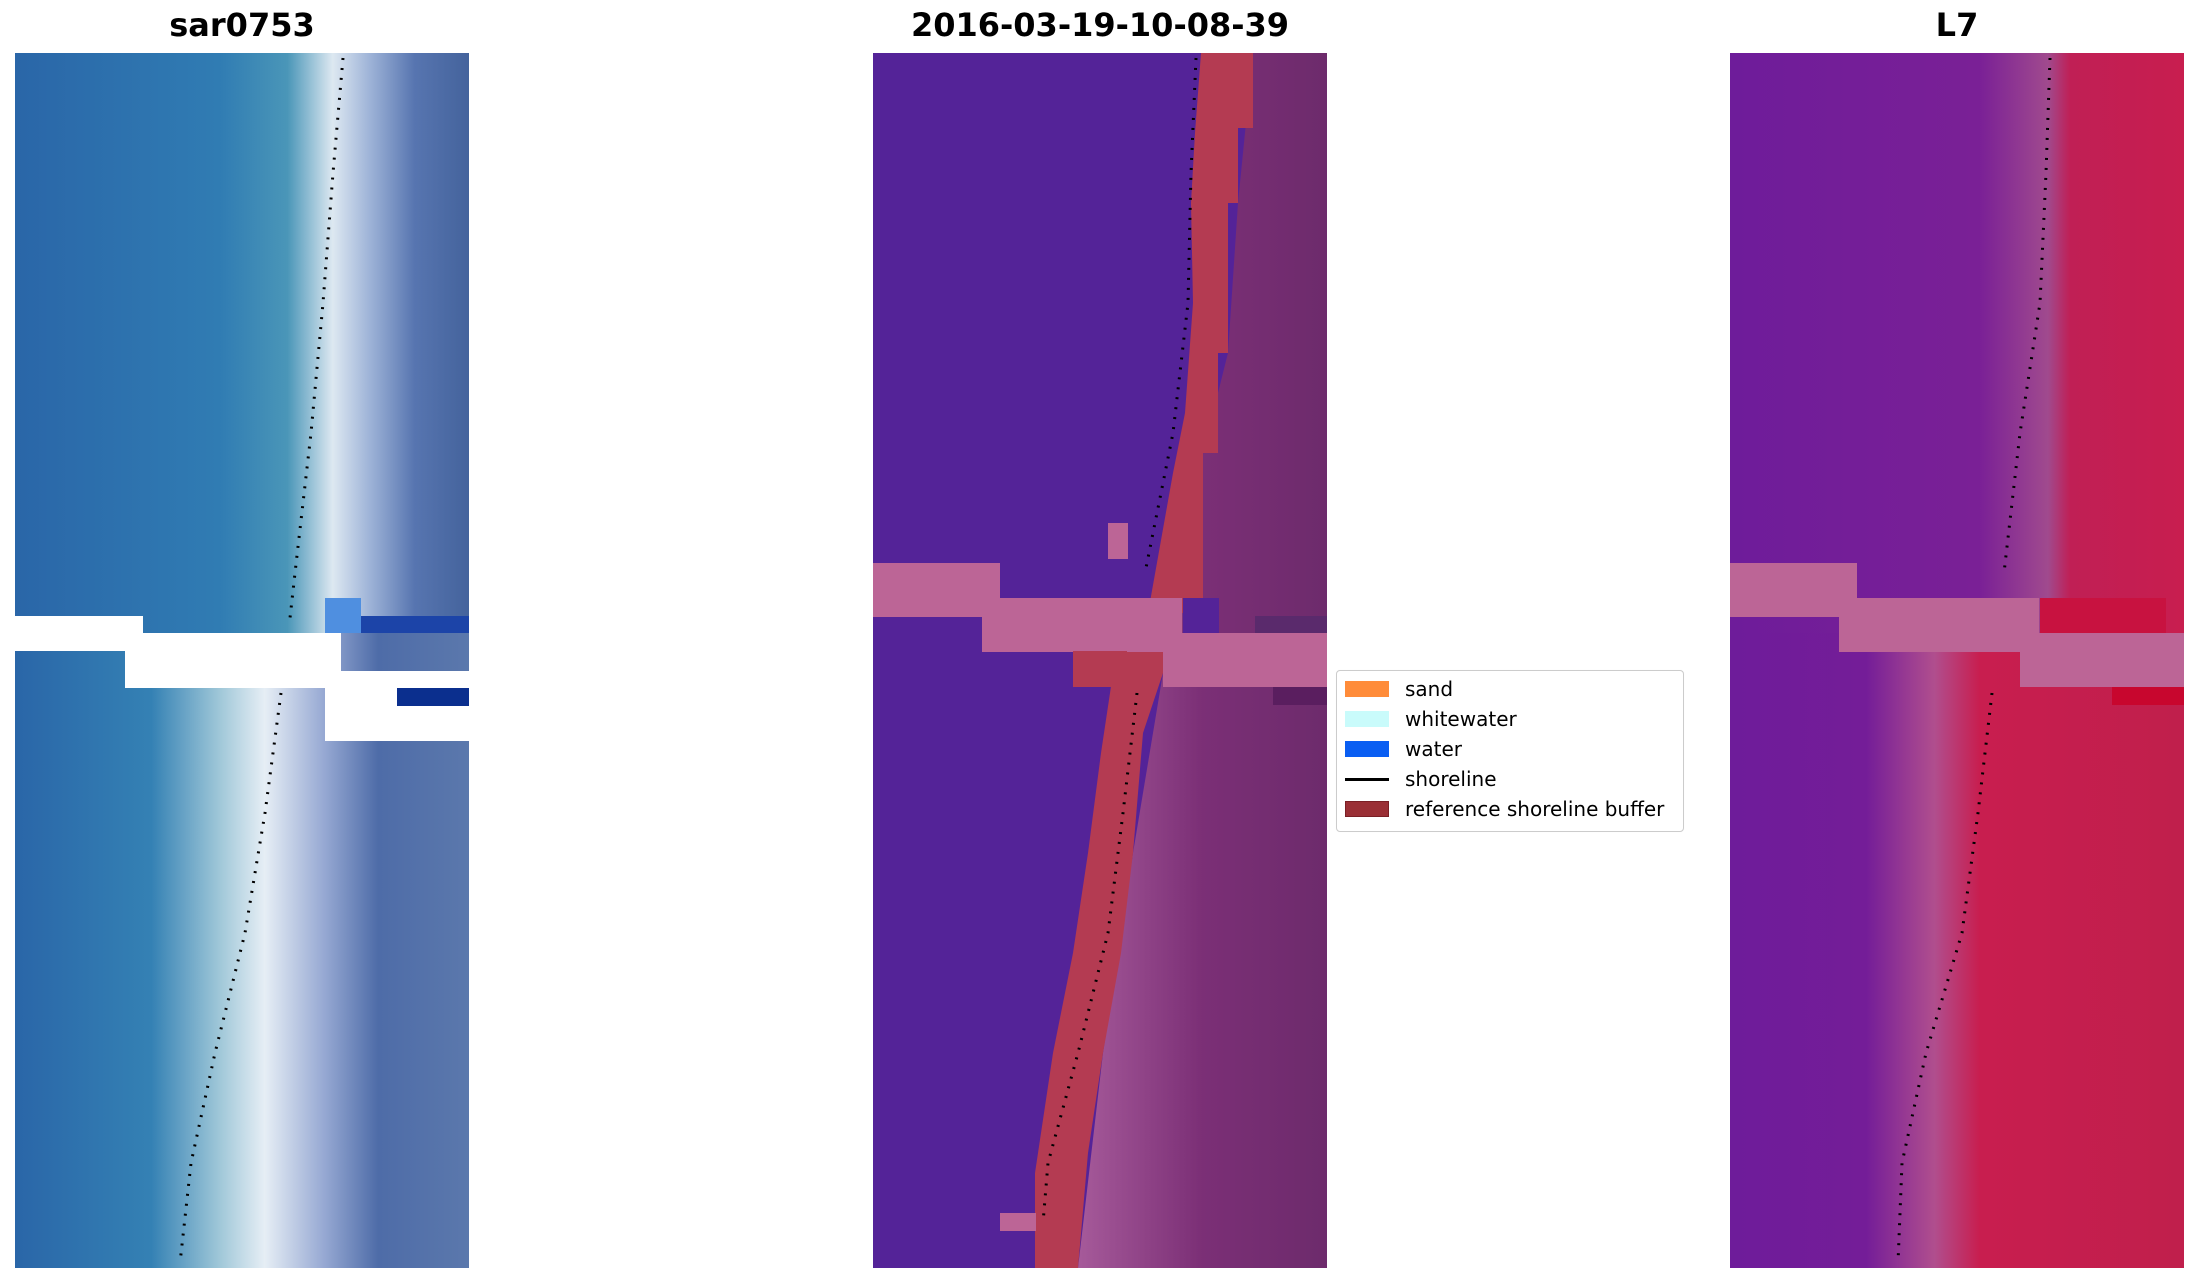 This screenshot has width=2198, height=1283. What do you see at coordinates (1367, 719) in the screenshot?
I see `whitewater-swatch` at bounding box center [1367, 719].